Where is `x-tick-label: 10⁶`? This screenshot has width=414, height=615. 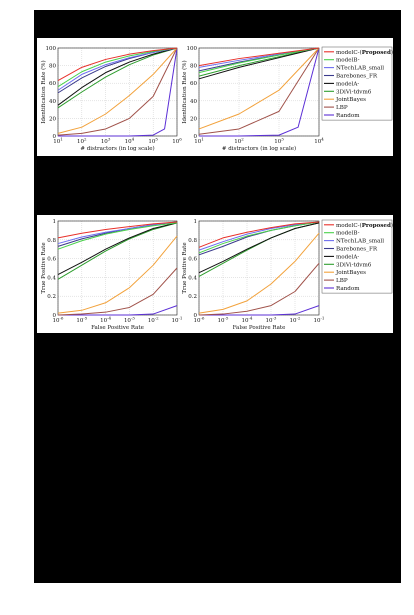
x-tick-label: 10⁶ is located at coordinates (177, 141).